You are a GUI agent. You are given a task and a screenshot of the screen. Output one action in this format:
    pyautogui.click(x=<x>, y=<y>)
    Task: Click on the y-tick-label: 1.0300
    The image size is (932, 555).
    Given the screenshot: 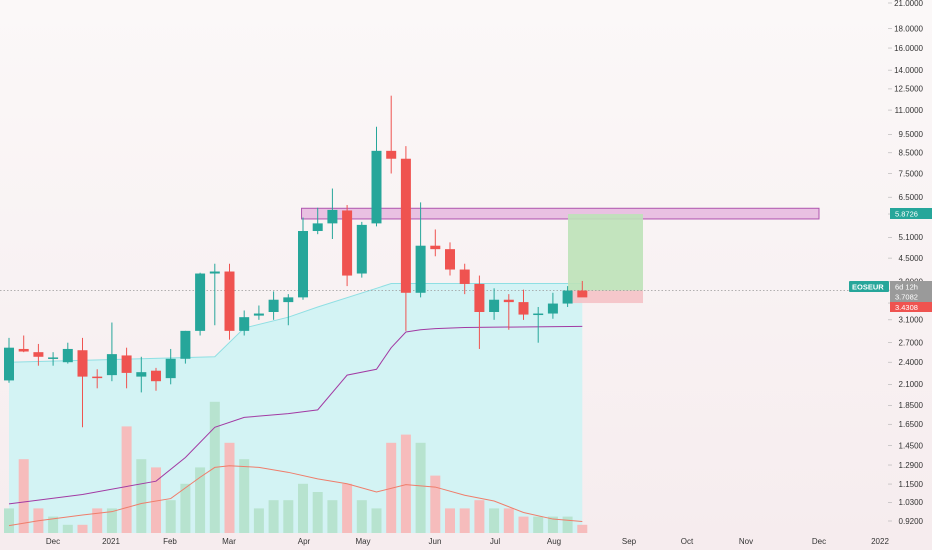 What is the action you would take?
    pyautogui.click(x=911, y=502)
    